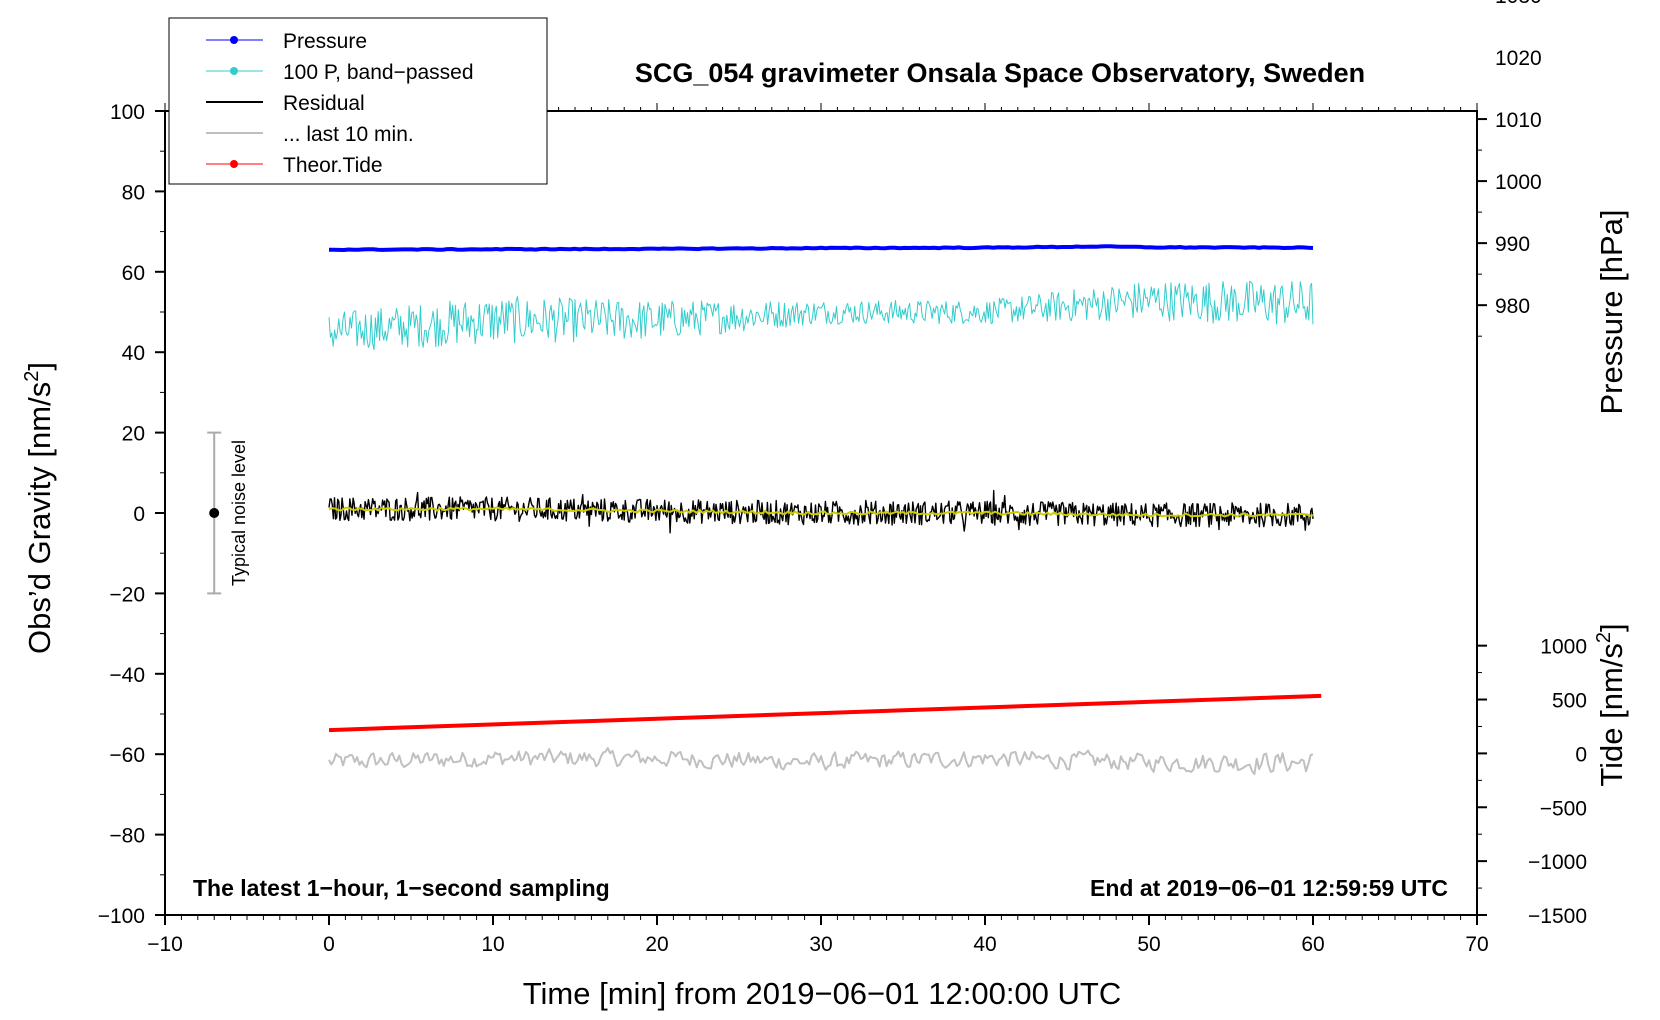 The image size is (1660, 1020). Describe the element at coordinates (1512, 244) in the screenshot. I see `pressure-tick-label: 990` at that location.